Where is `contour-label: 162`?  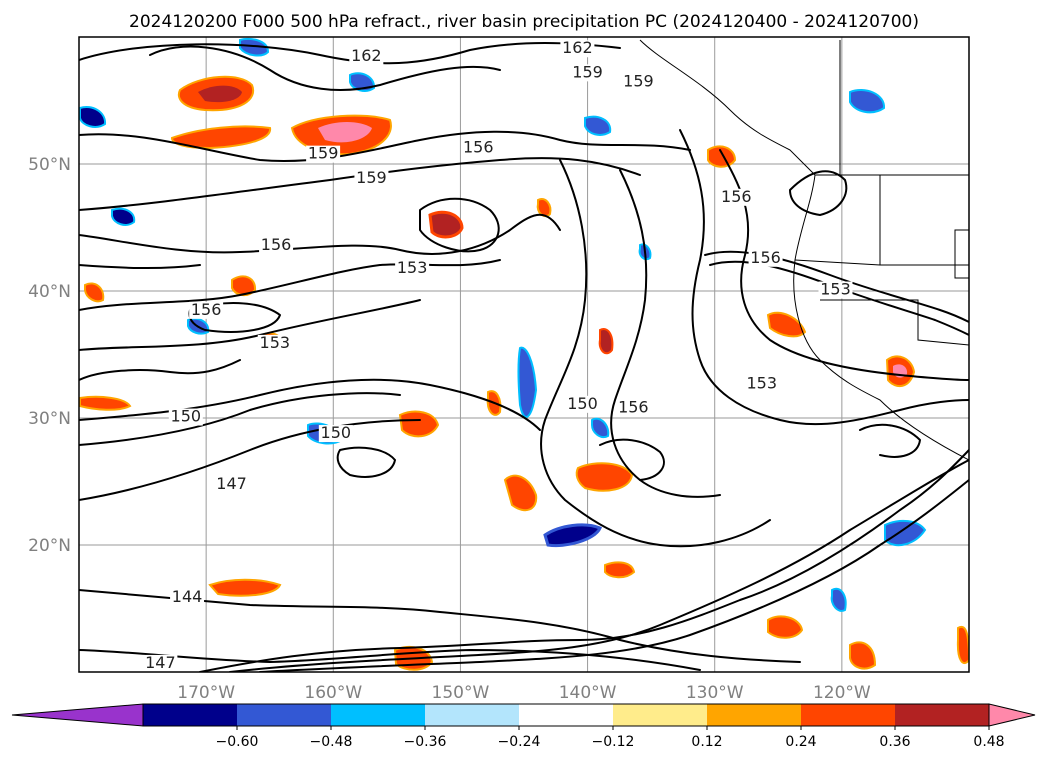
contour-label: 162 is located at coordinates (577, 47).